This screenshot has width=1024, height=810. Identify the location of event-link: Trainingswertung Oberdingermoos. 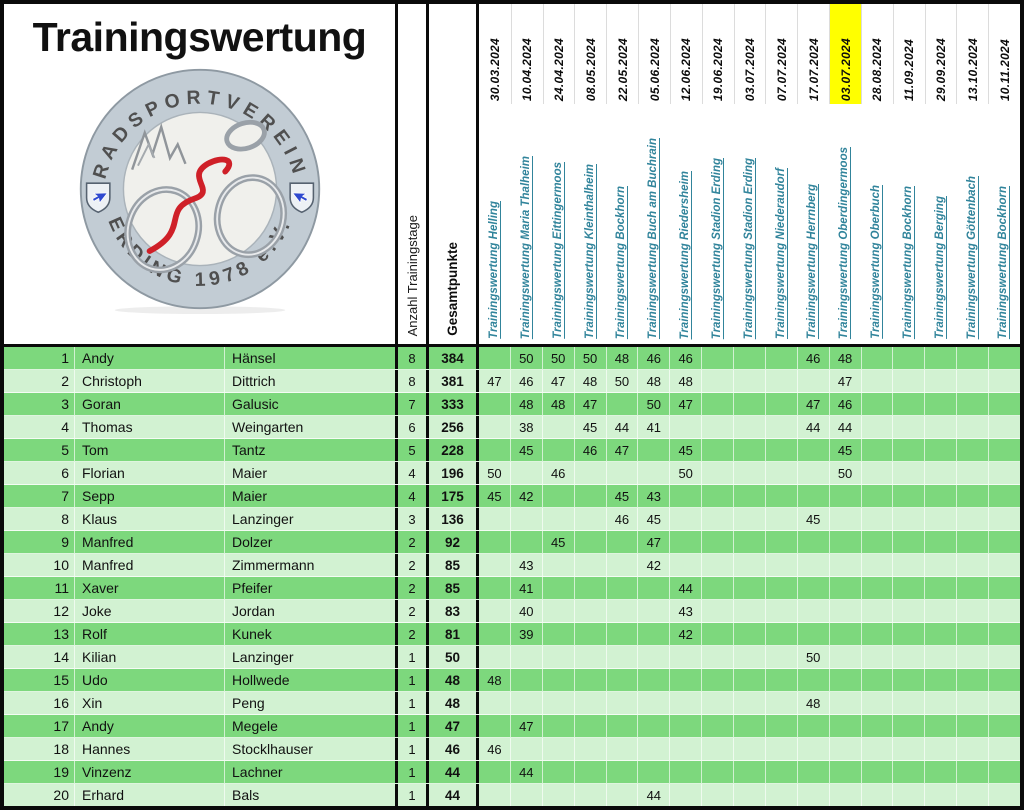
(844, 242).